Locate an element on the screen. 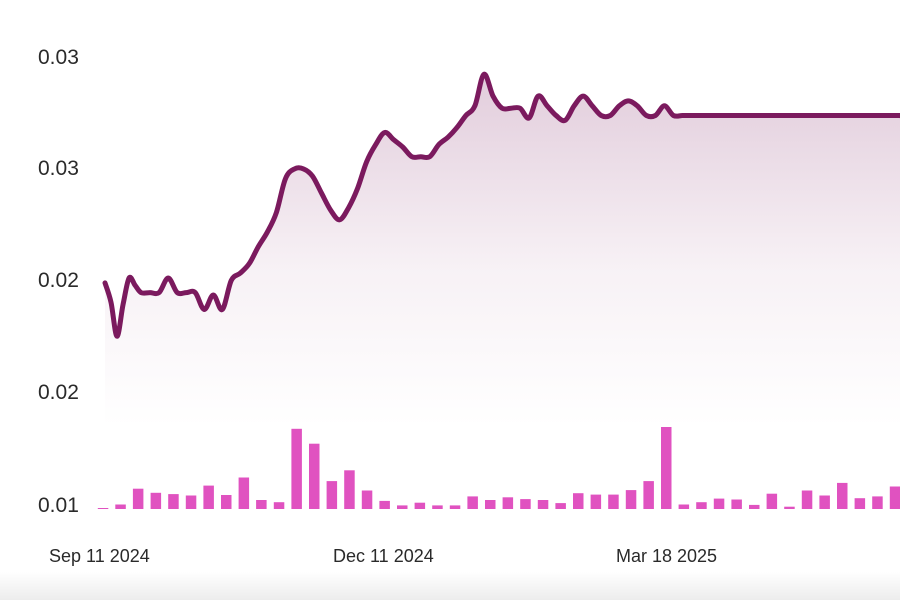  x-tick-label: Sep 11 2024 is located at coordinates (99, 556).